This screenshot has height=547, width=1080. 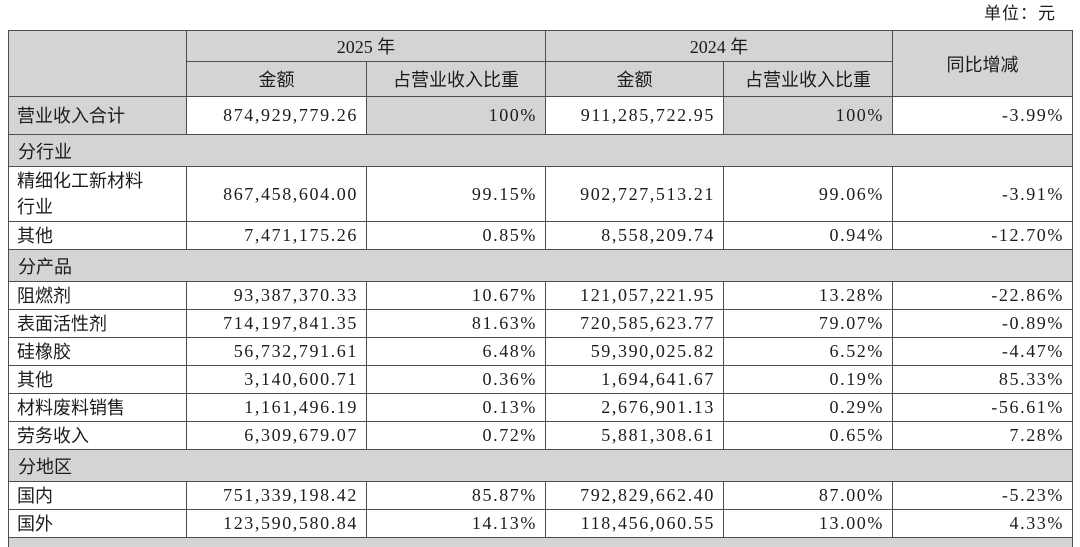 I want to click on pct-2024-cell: 0.65%, so click(x=808, y=435).